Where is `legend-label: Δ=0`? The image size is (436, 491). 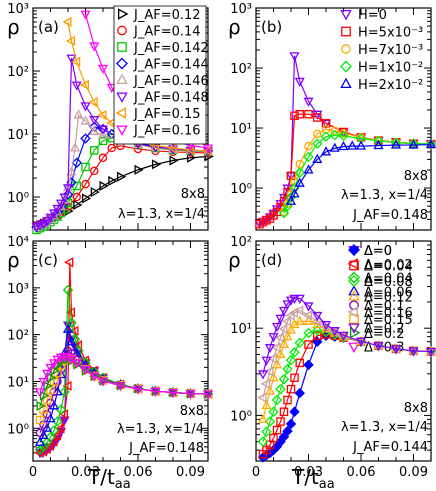
legend-label: Δ=0 is located at coordinates (378, 251).